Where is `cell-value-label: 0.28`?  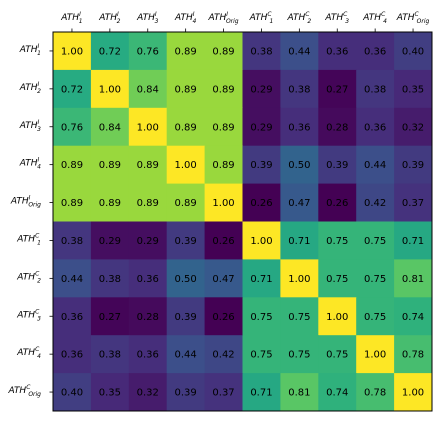
cell-value-label: 0.28 is located at coordinates (148, 317).